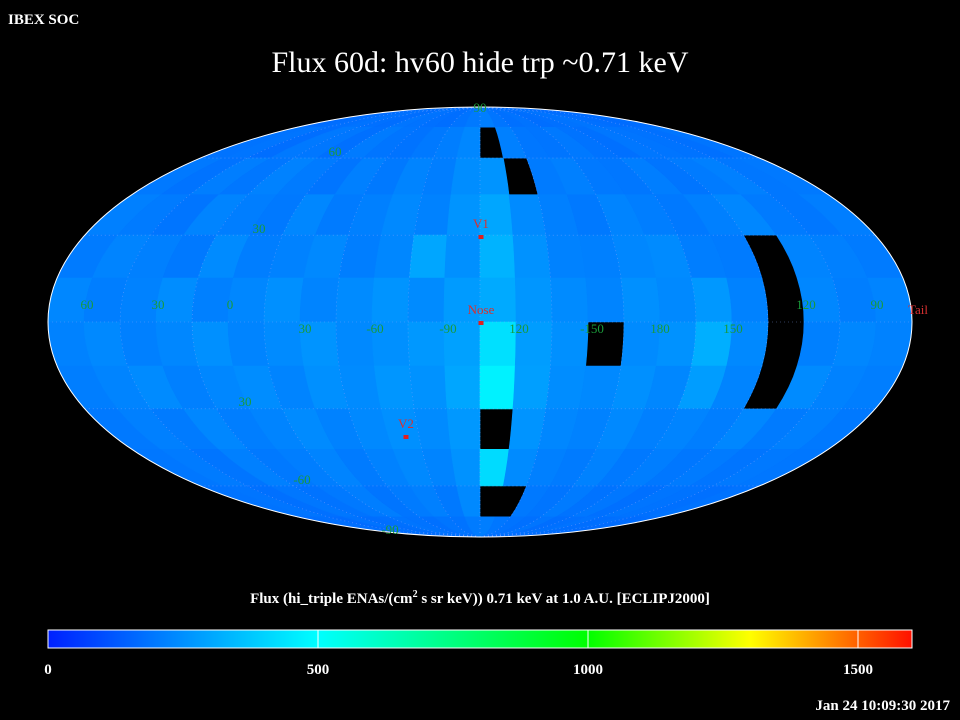 The height and width of the screenshot is (720, 960). I want to click on marker-label: V1, so click(481, 223).